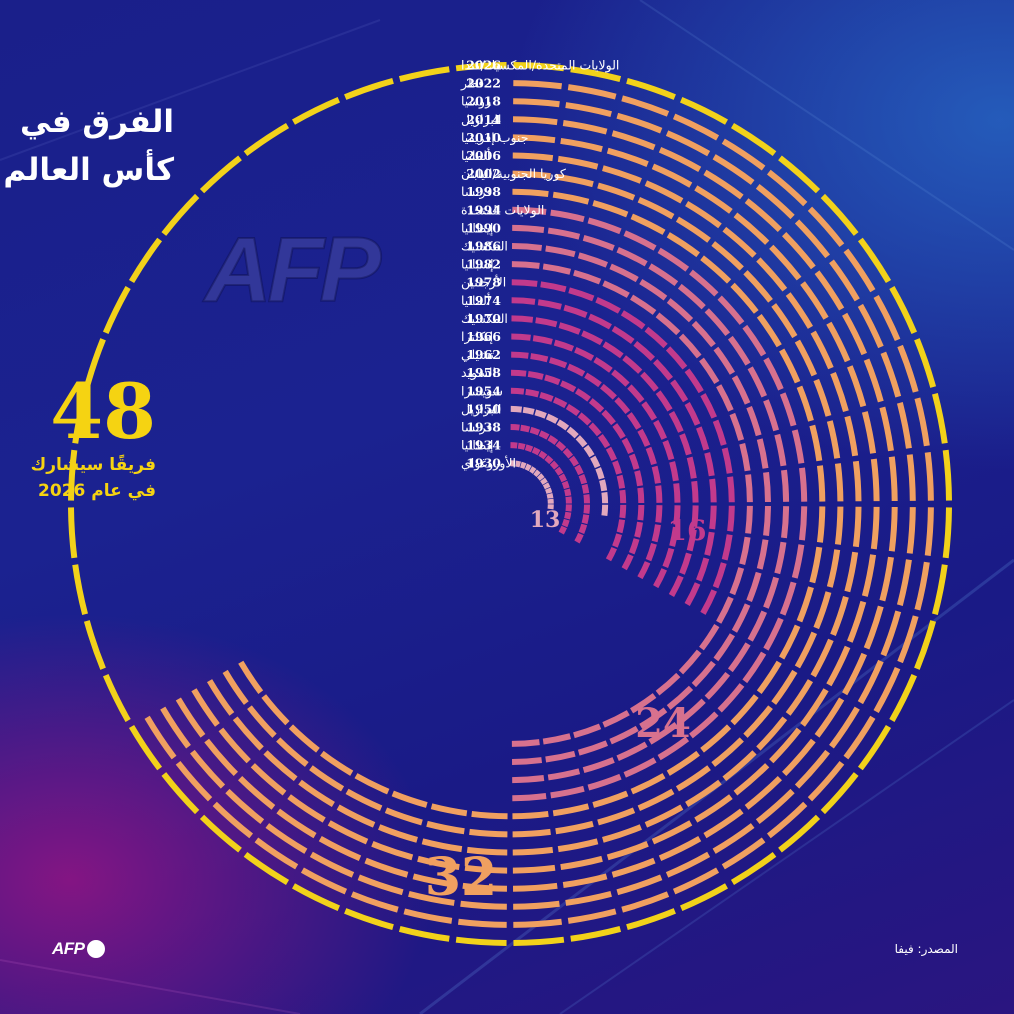  Describe the element at coordinates (663, 723) in the screenshot. I see `annotation-24: 24` at that location.